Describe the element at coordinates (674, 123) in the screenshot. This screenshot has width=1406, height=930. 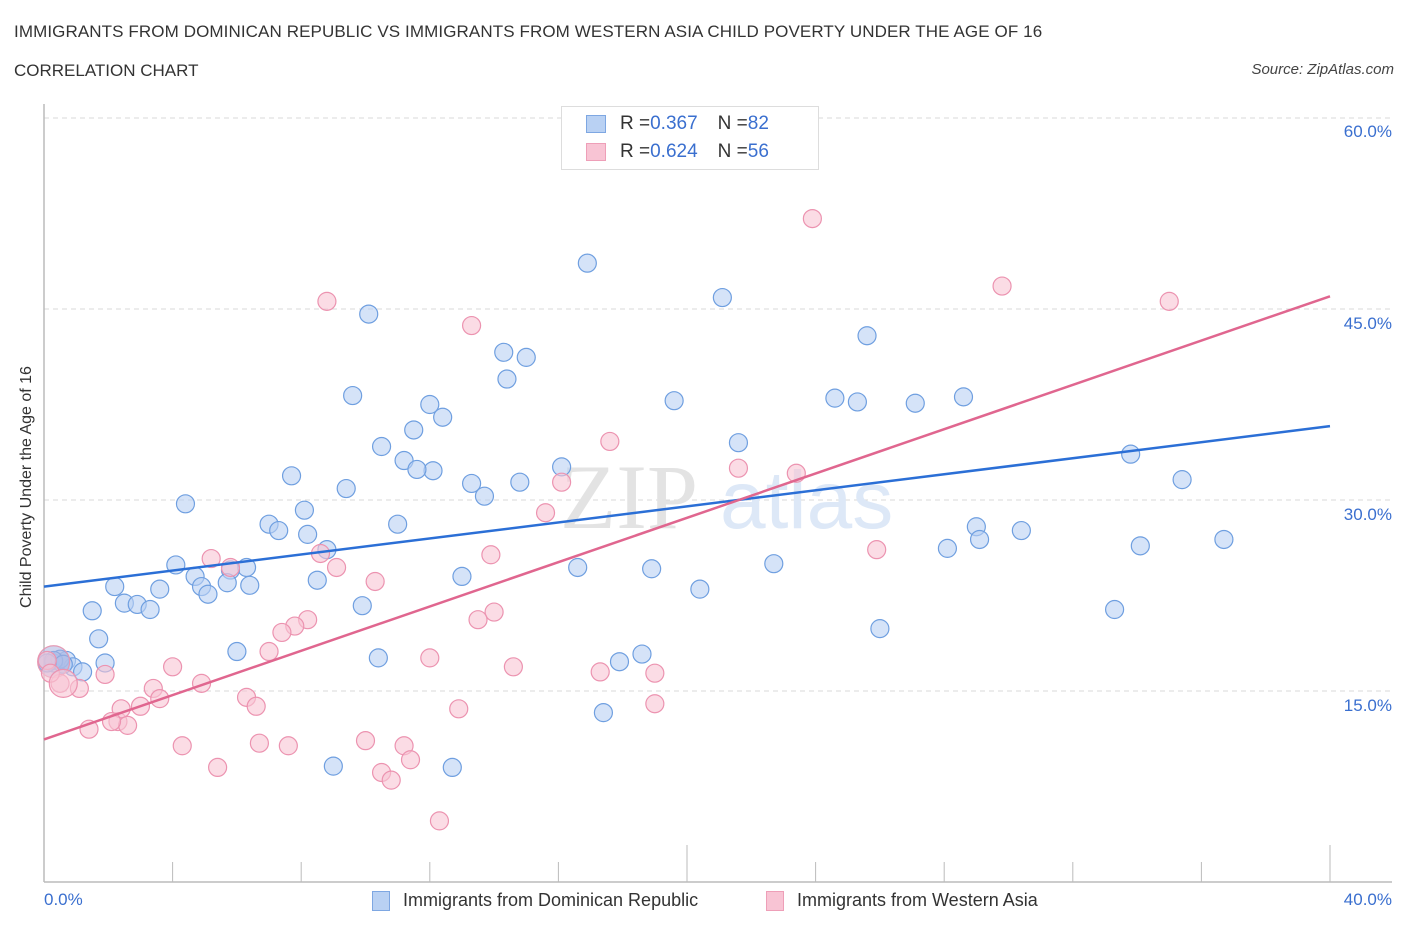
I see `legend-r-value: 0.367` at that location.